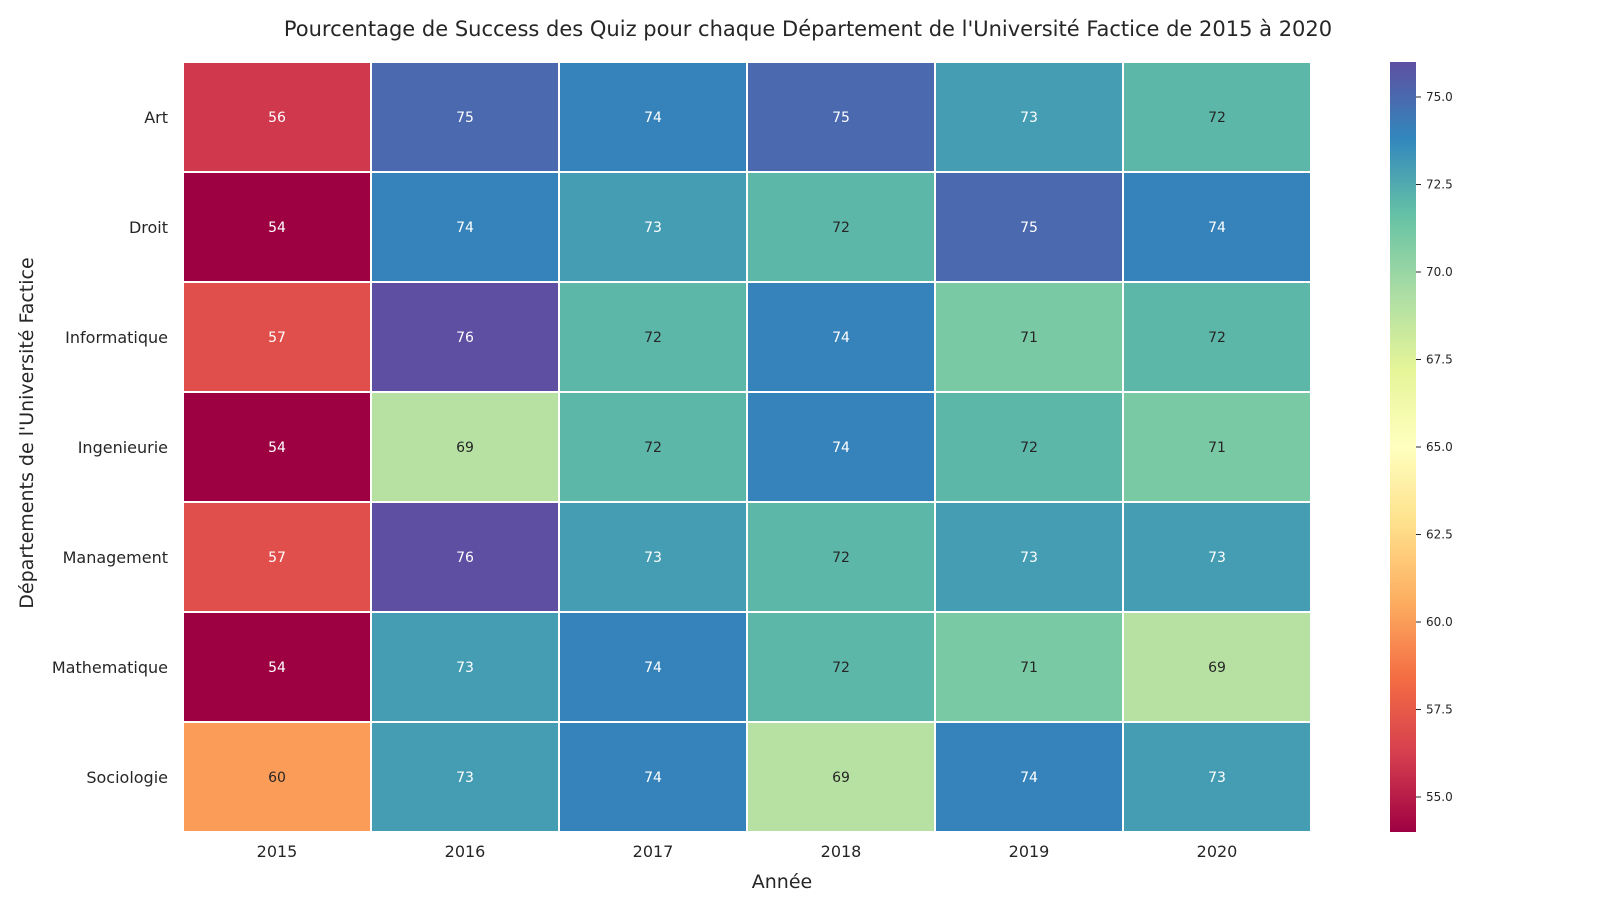 The height and width of the screenshot is (900, 1600). What do you see at coordinates (1403, 447) in the screenshot?
I see `colorbar-gradient` at bounding box center [1403, 447].